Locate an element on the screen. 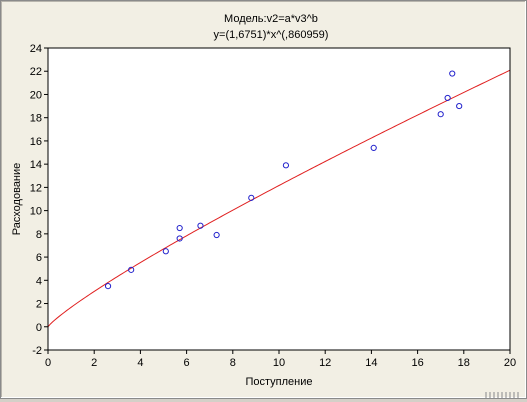 Image resolution: width=527 pixels, height=402 pixels. x-tick-label: 18 is located at coordinates (464, 363).